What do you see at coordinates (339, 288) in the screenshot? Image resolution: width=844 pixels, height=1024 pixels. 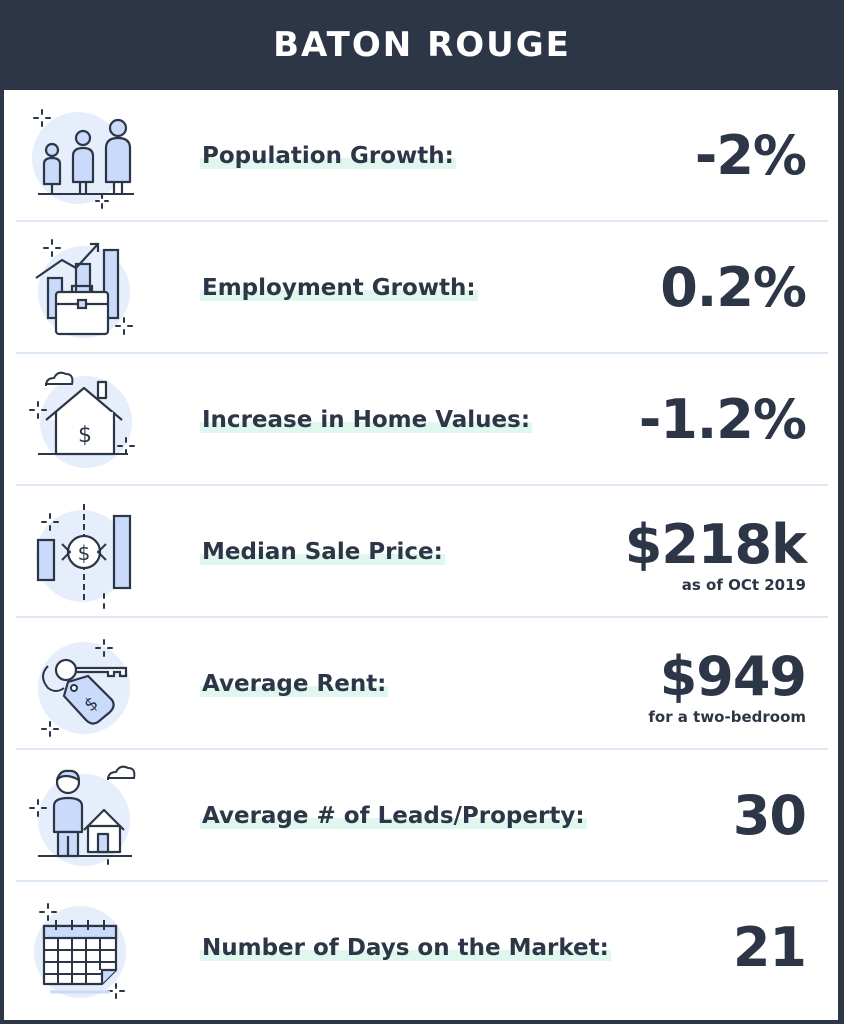 I see `stat-label: Employment Growth:` at bounding box center [339, 288].